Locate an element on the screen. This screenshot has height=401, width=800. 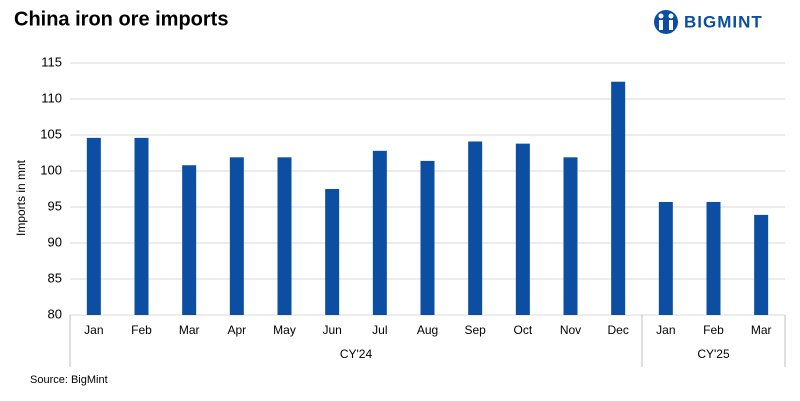
x-tick-label: Nov is located at coordinates (570, 330).